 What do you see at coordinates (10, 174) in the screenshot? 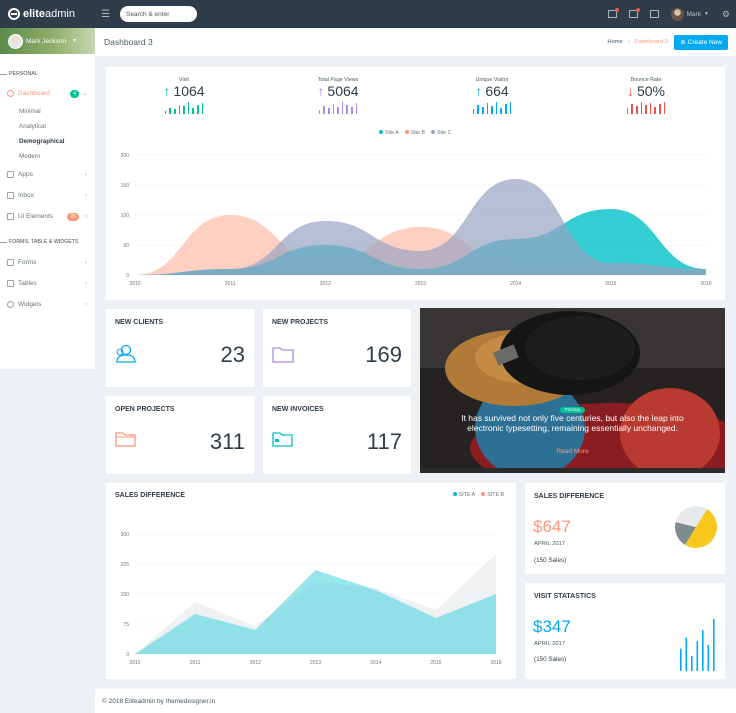
I see `grid-icon` at bounding box center [10, 174].